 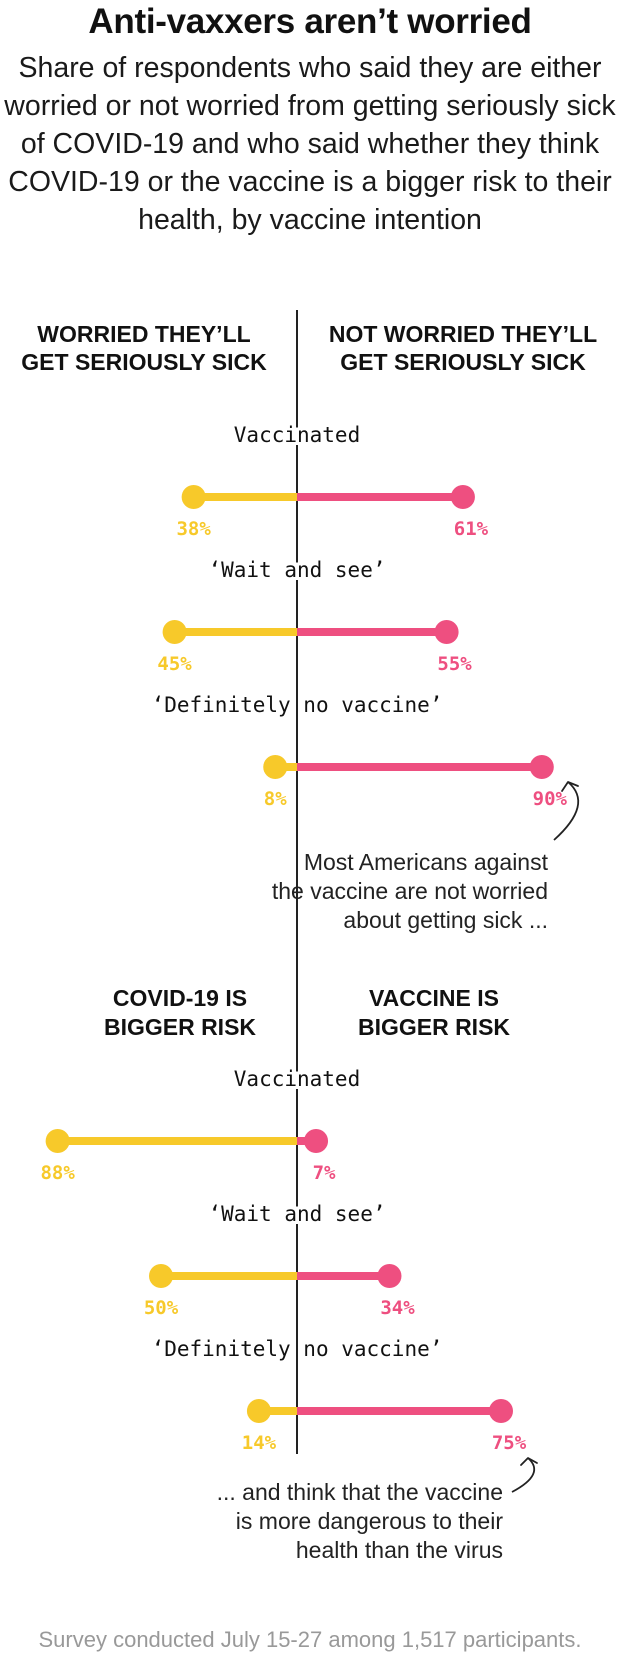 I want to click on annotation-text: Most Americans against, so click(x=426, y=862).